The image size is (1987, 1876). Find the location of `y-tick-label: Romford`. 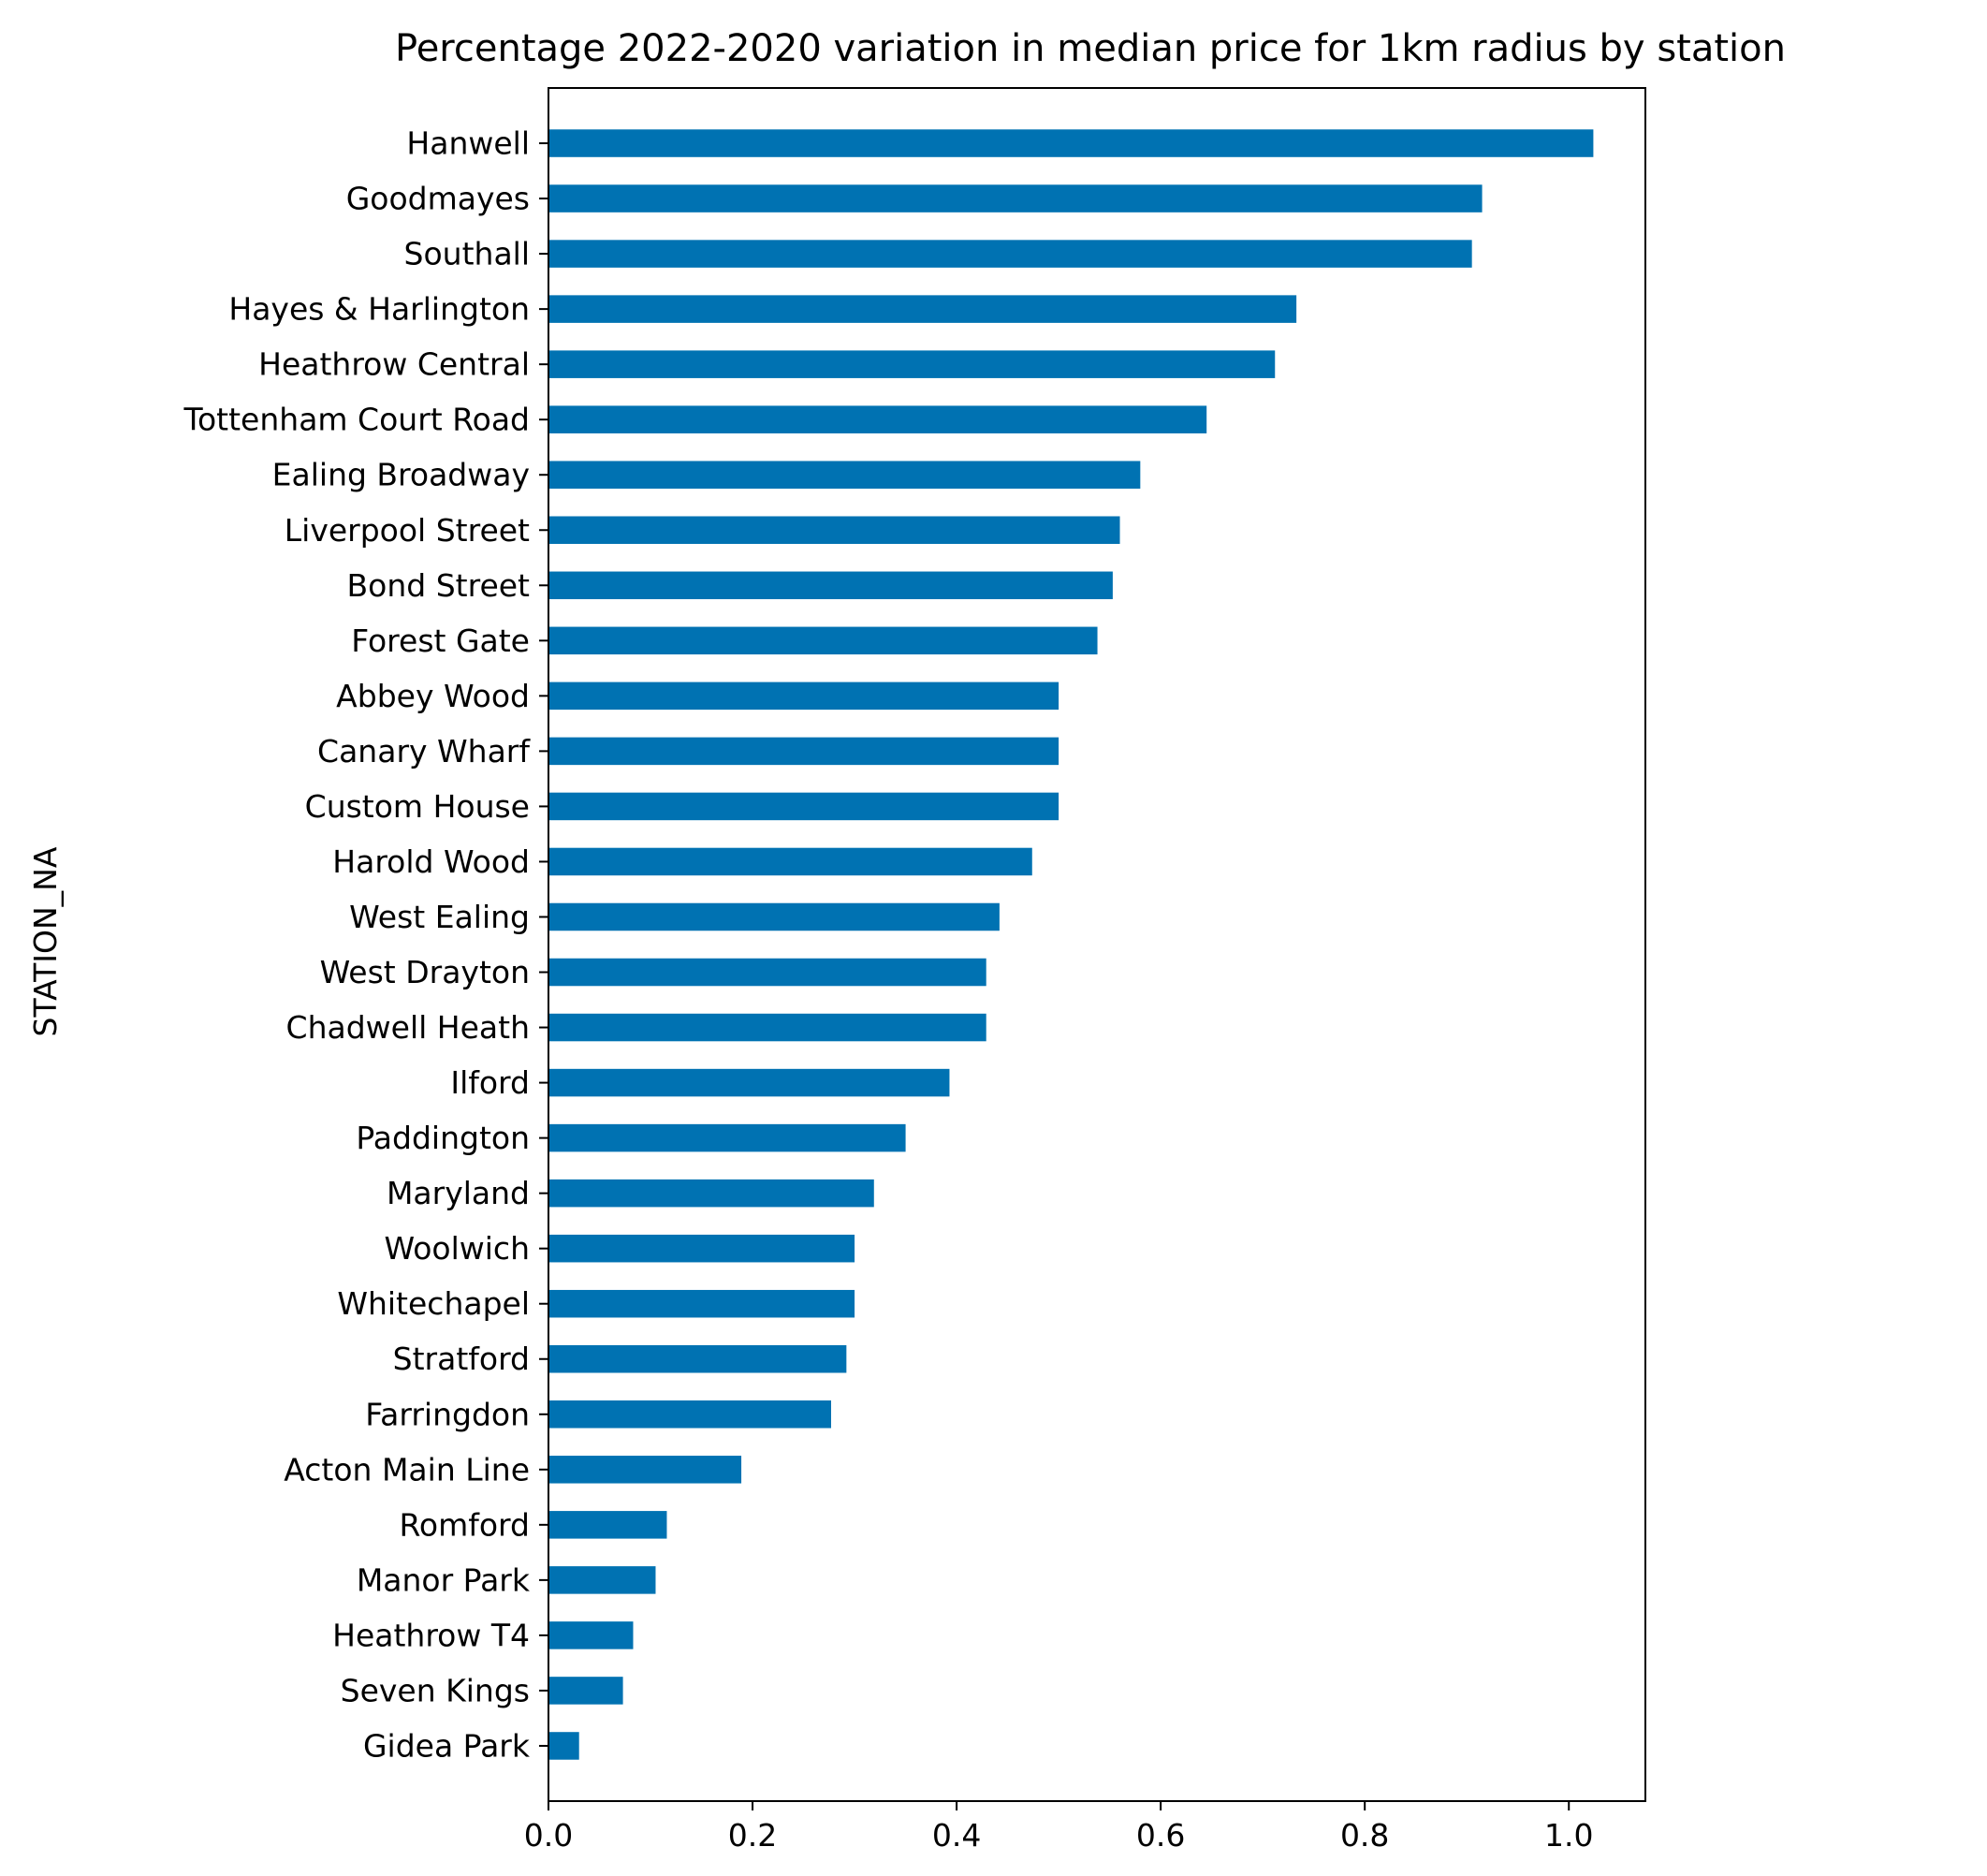

y-tick-label: Romford is located at coordinates (464, 1524).